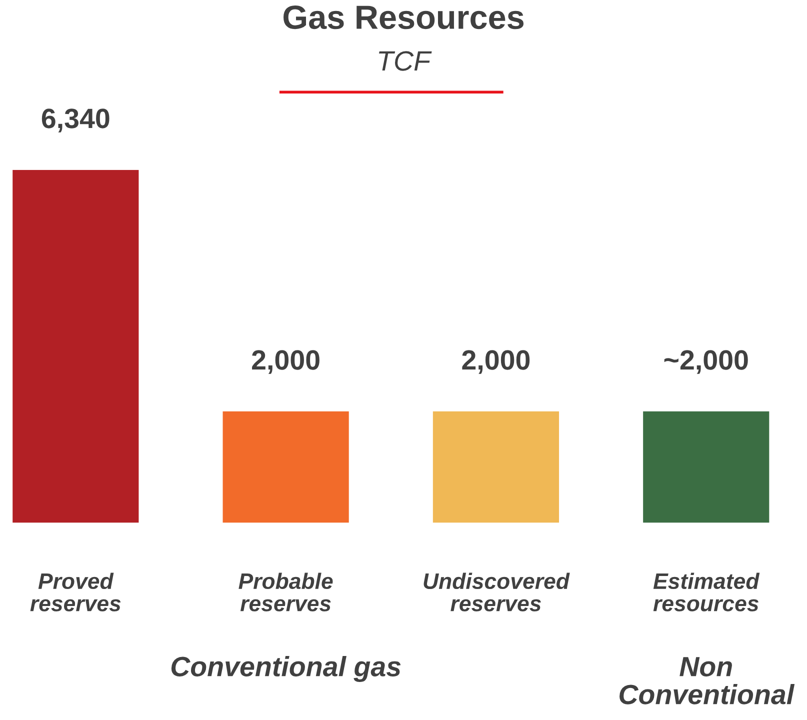 The height and width of the screenshot is (720, 807). Describe the element at coordinates (707, 680) in the screenshot. I see `text: Non Conventional` at that location.